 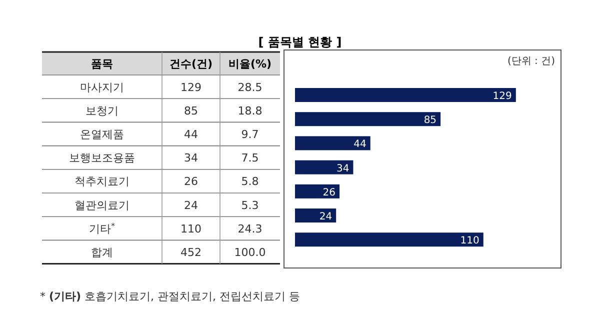 I want to click on text: (단위 : 건), so click(x=531, y=61).